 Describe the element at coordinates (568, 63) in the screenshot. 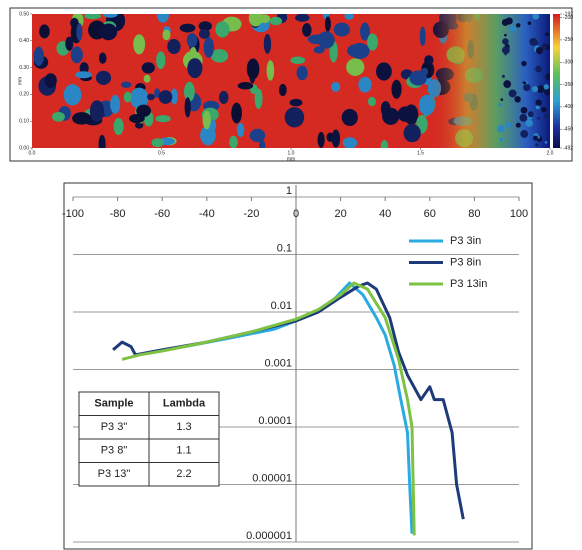

I see `colorbar-tick-label: -300` at that location.